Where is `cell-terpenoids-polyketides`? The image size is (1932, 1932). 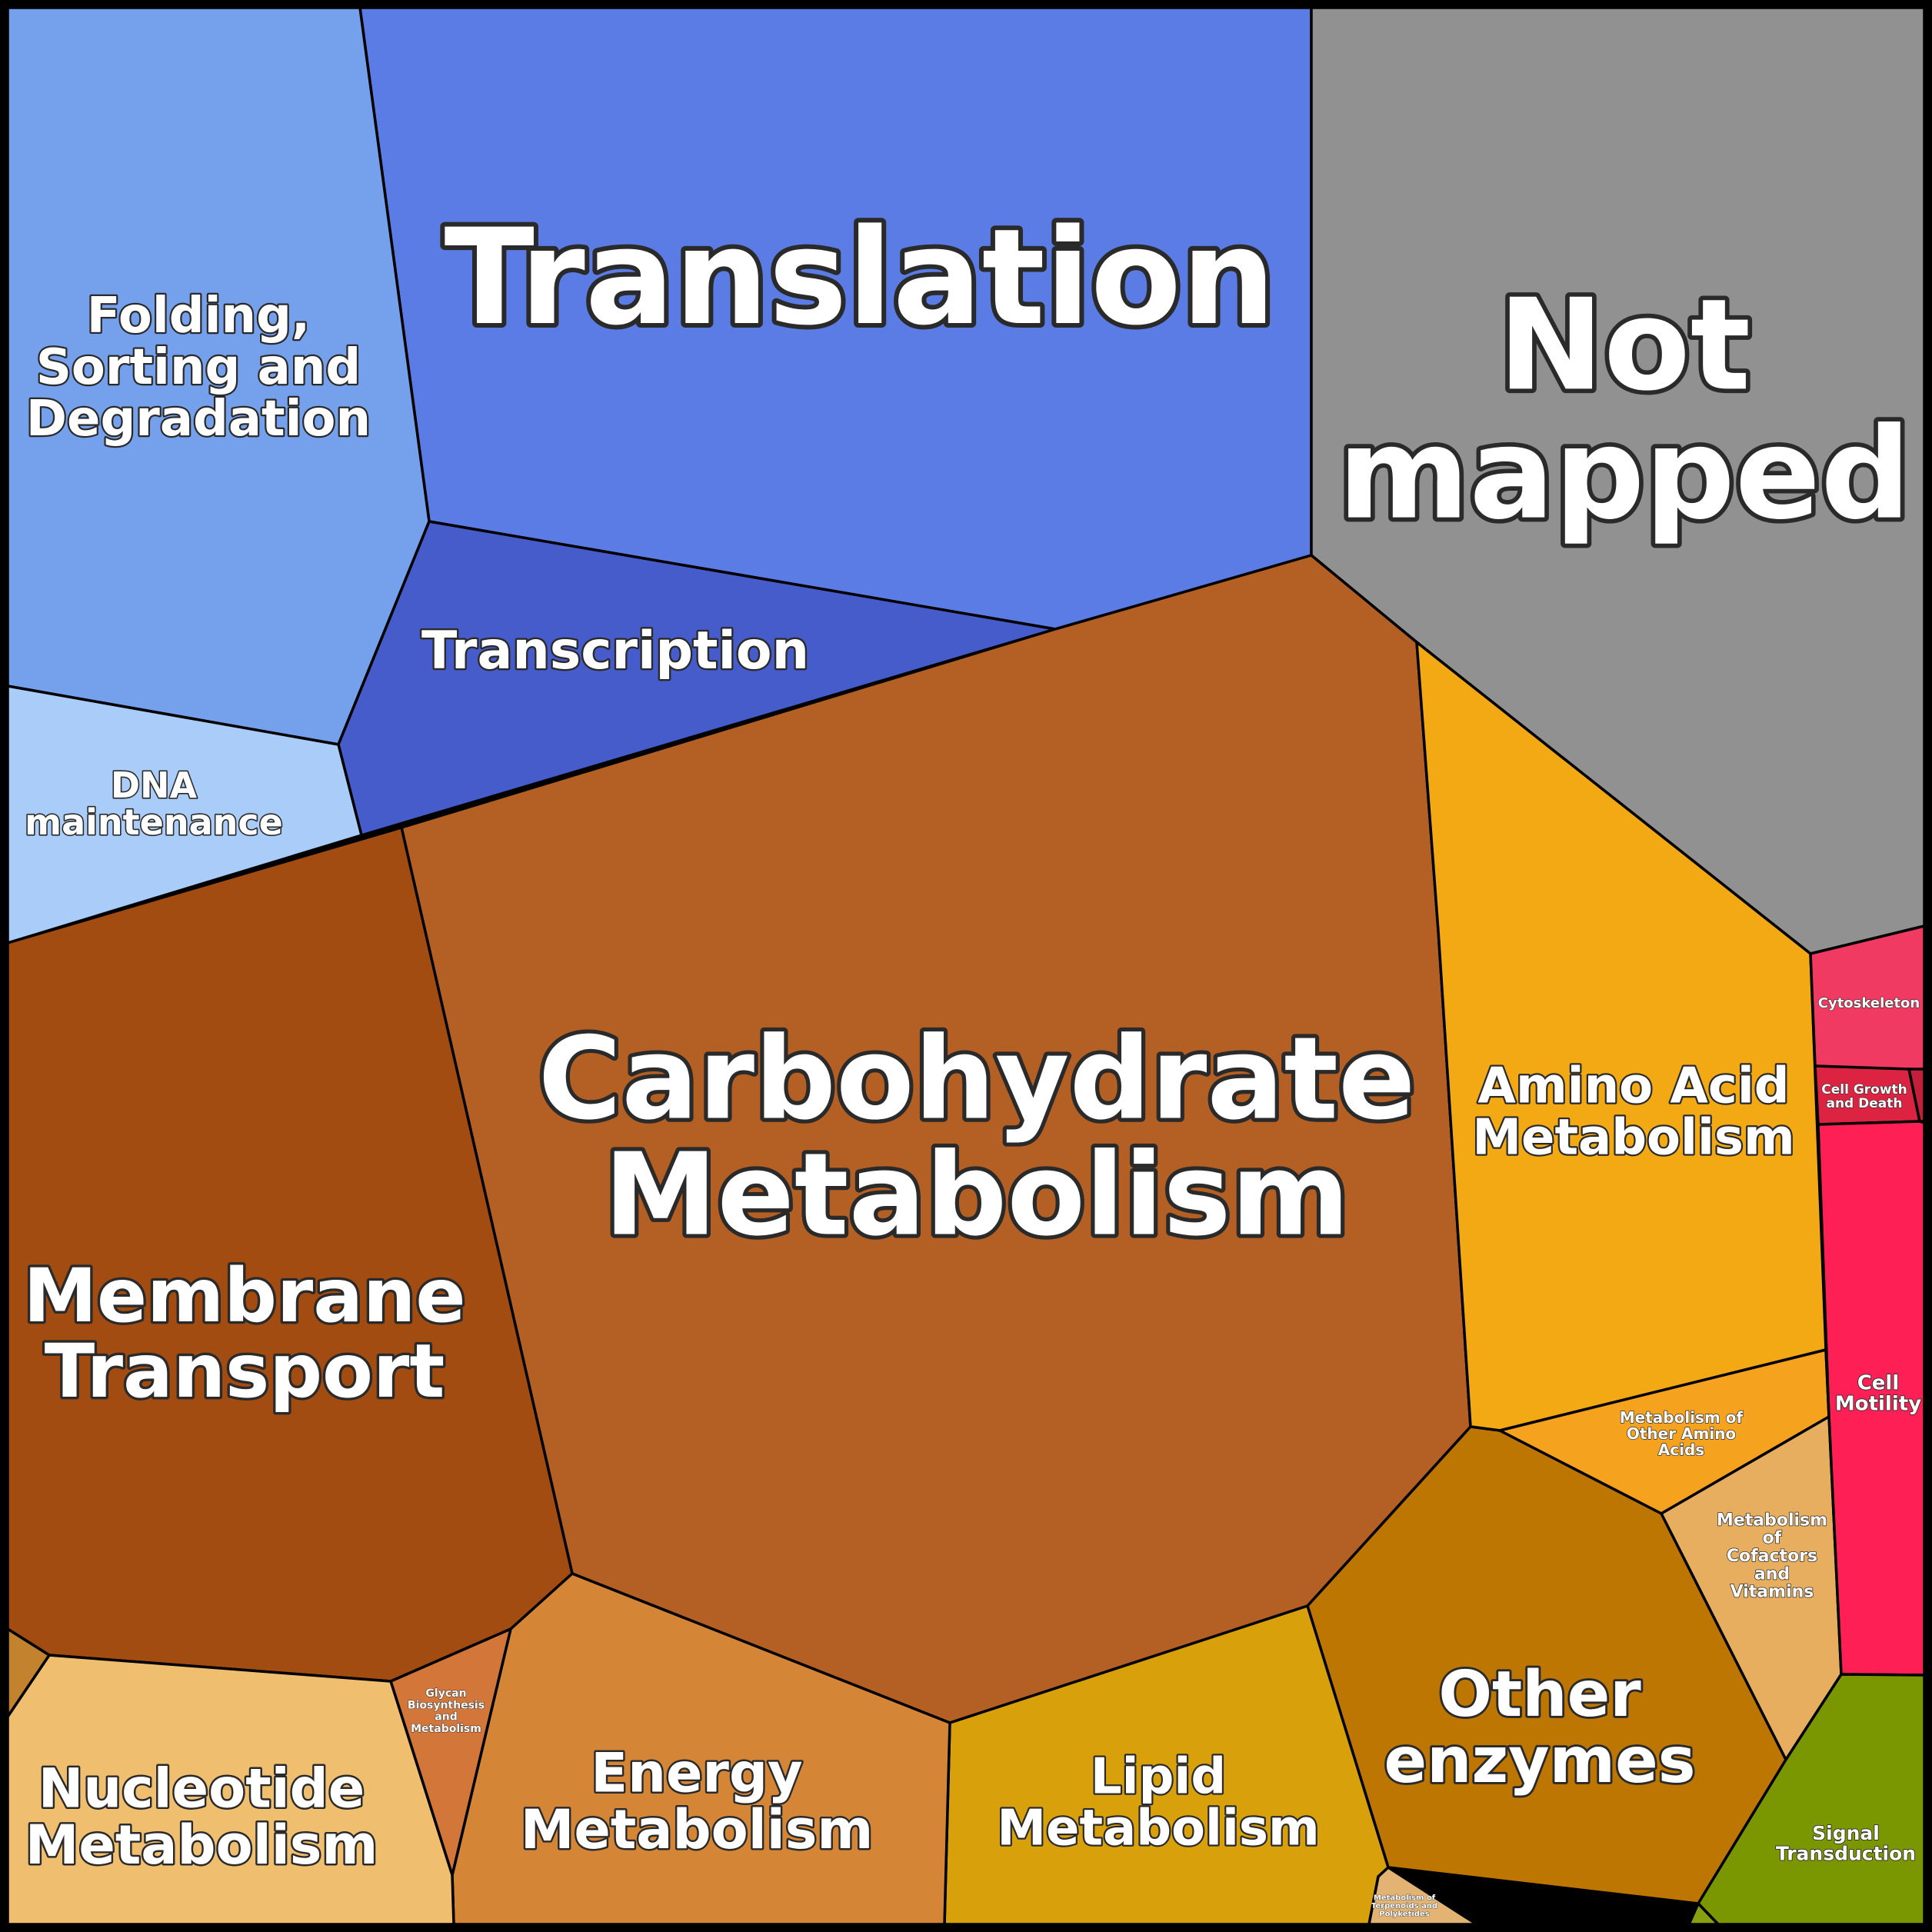 cell-terpenoids-polyketides is located at coordinates (1422, 1896).